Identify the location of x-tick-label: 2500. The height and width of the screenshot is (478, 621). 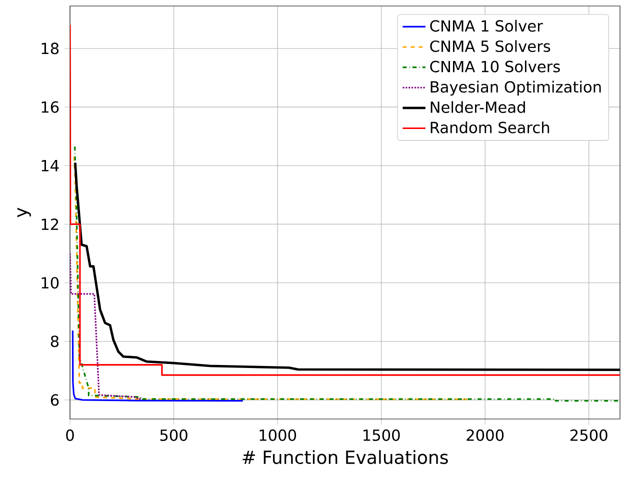
(589, 435).